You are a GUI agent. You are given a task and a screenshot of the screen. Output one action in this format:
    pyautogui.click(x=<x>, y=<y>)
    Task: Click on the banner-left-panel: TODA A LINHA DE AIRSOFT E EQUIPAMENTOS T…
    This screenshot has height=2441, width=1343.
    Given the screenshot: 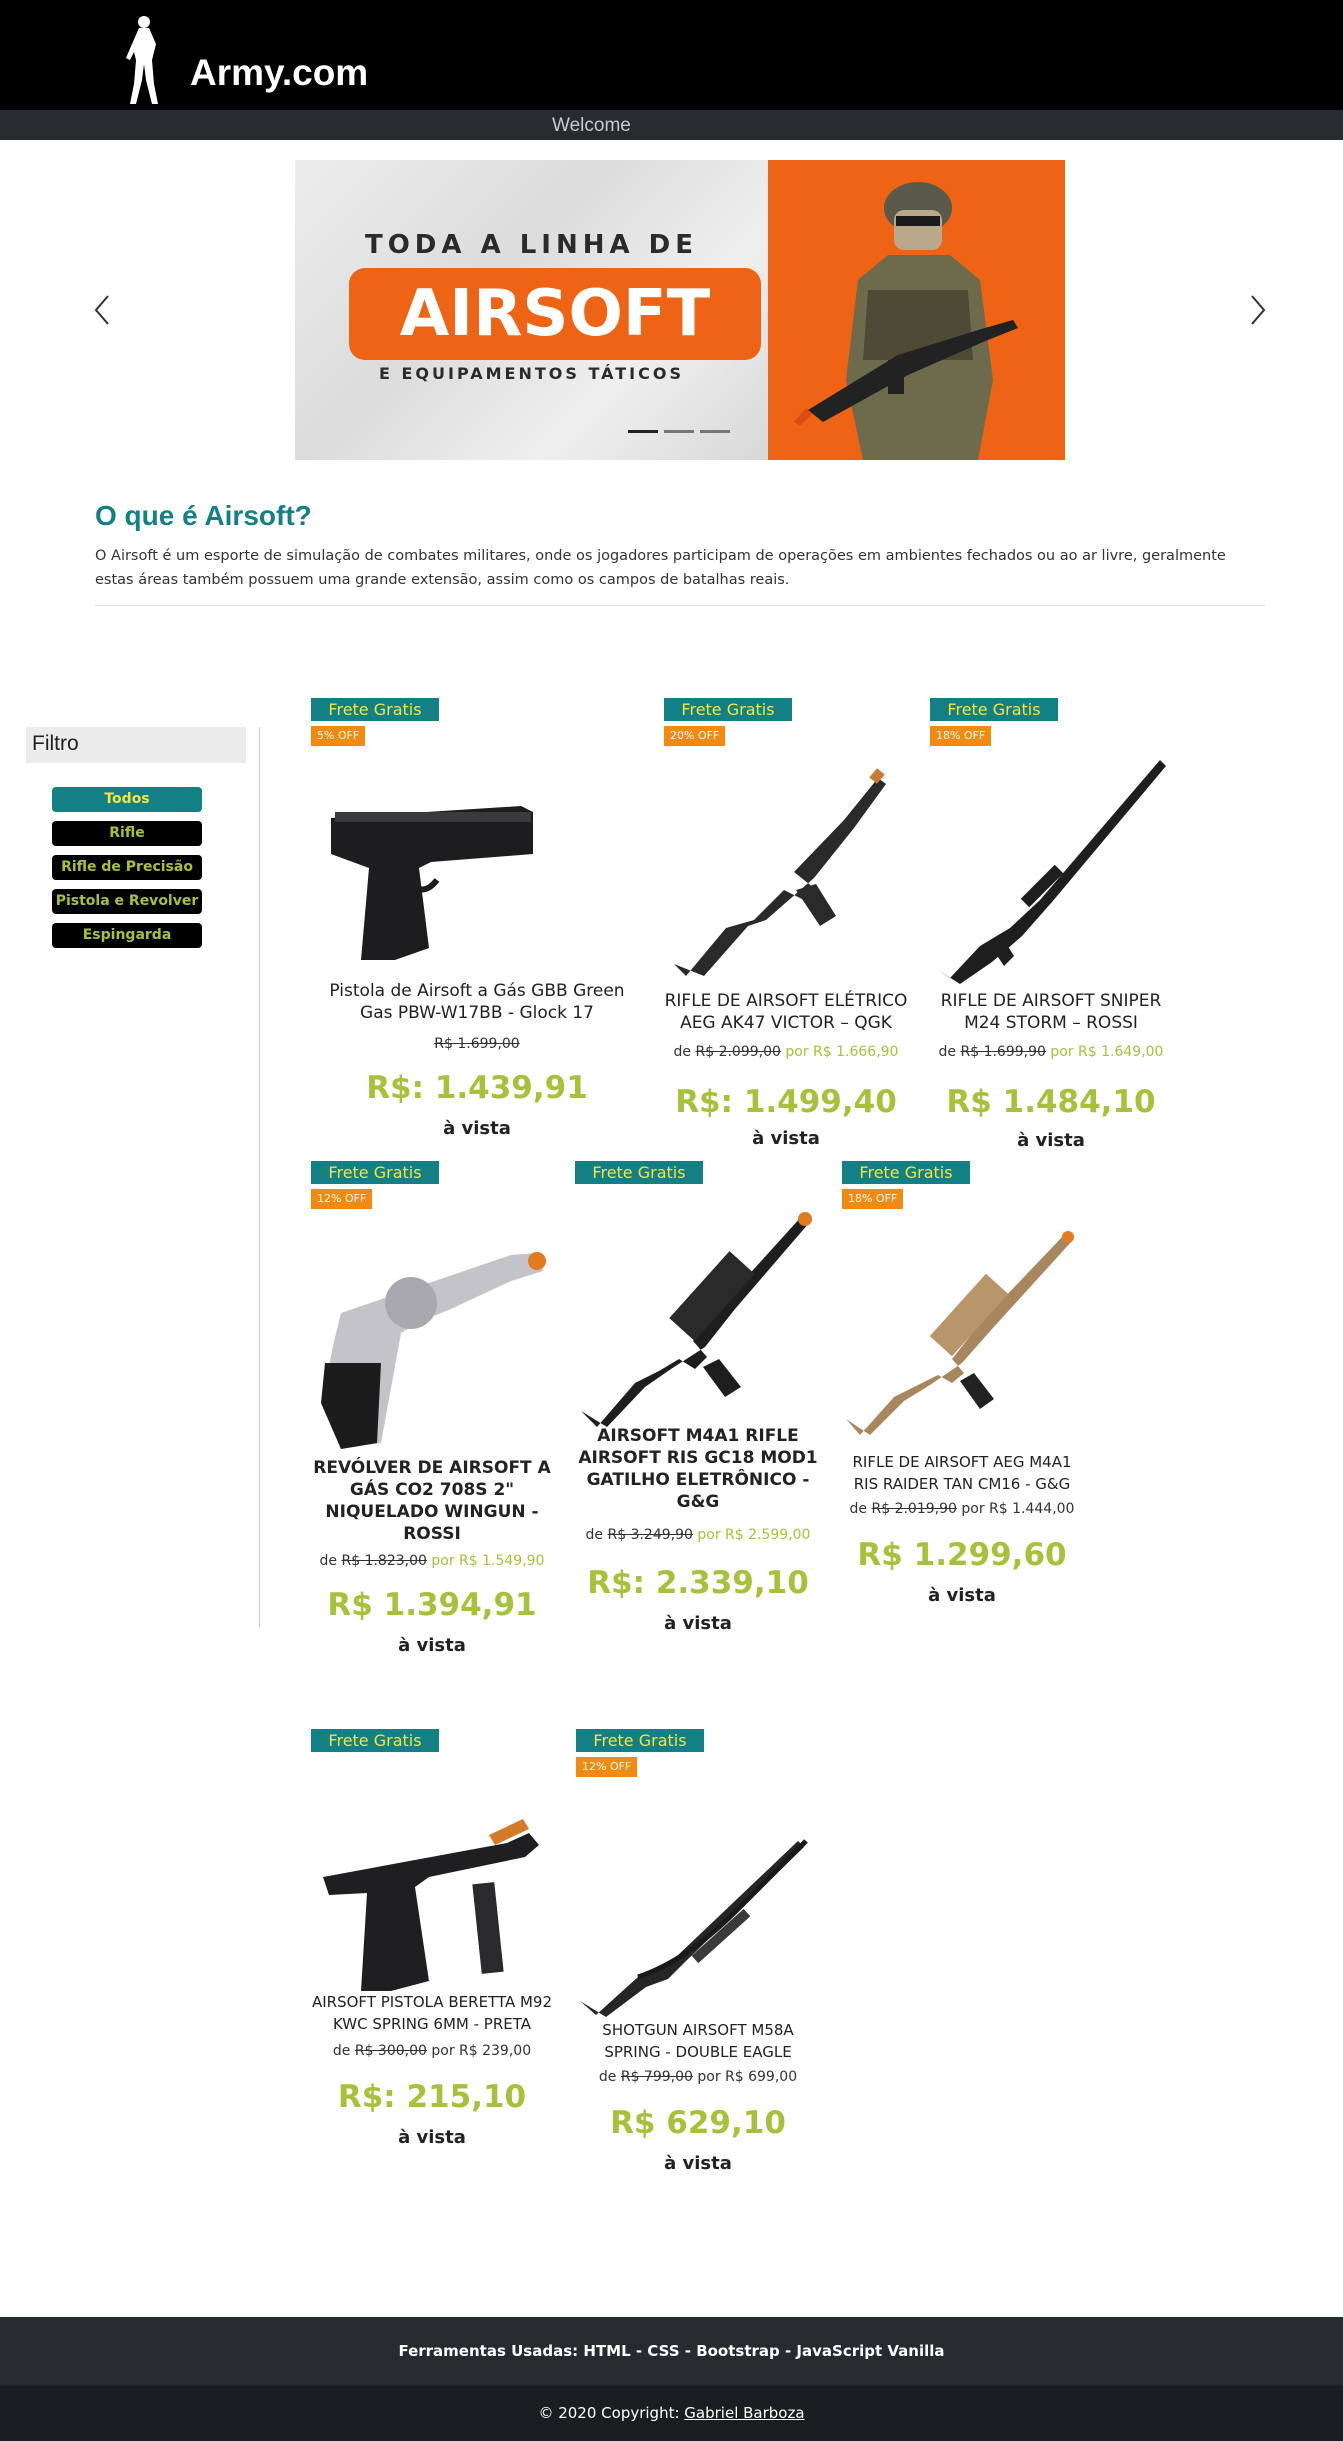 What is the action you would take?
    pyautogui.click(x=531, y=310)
    